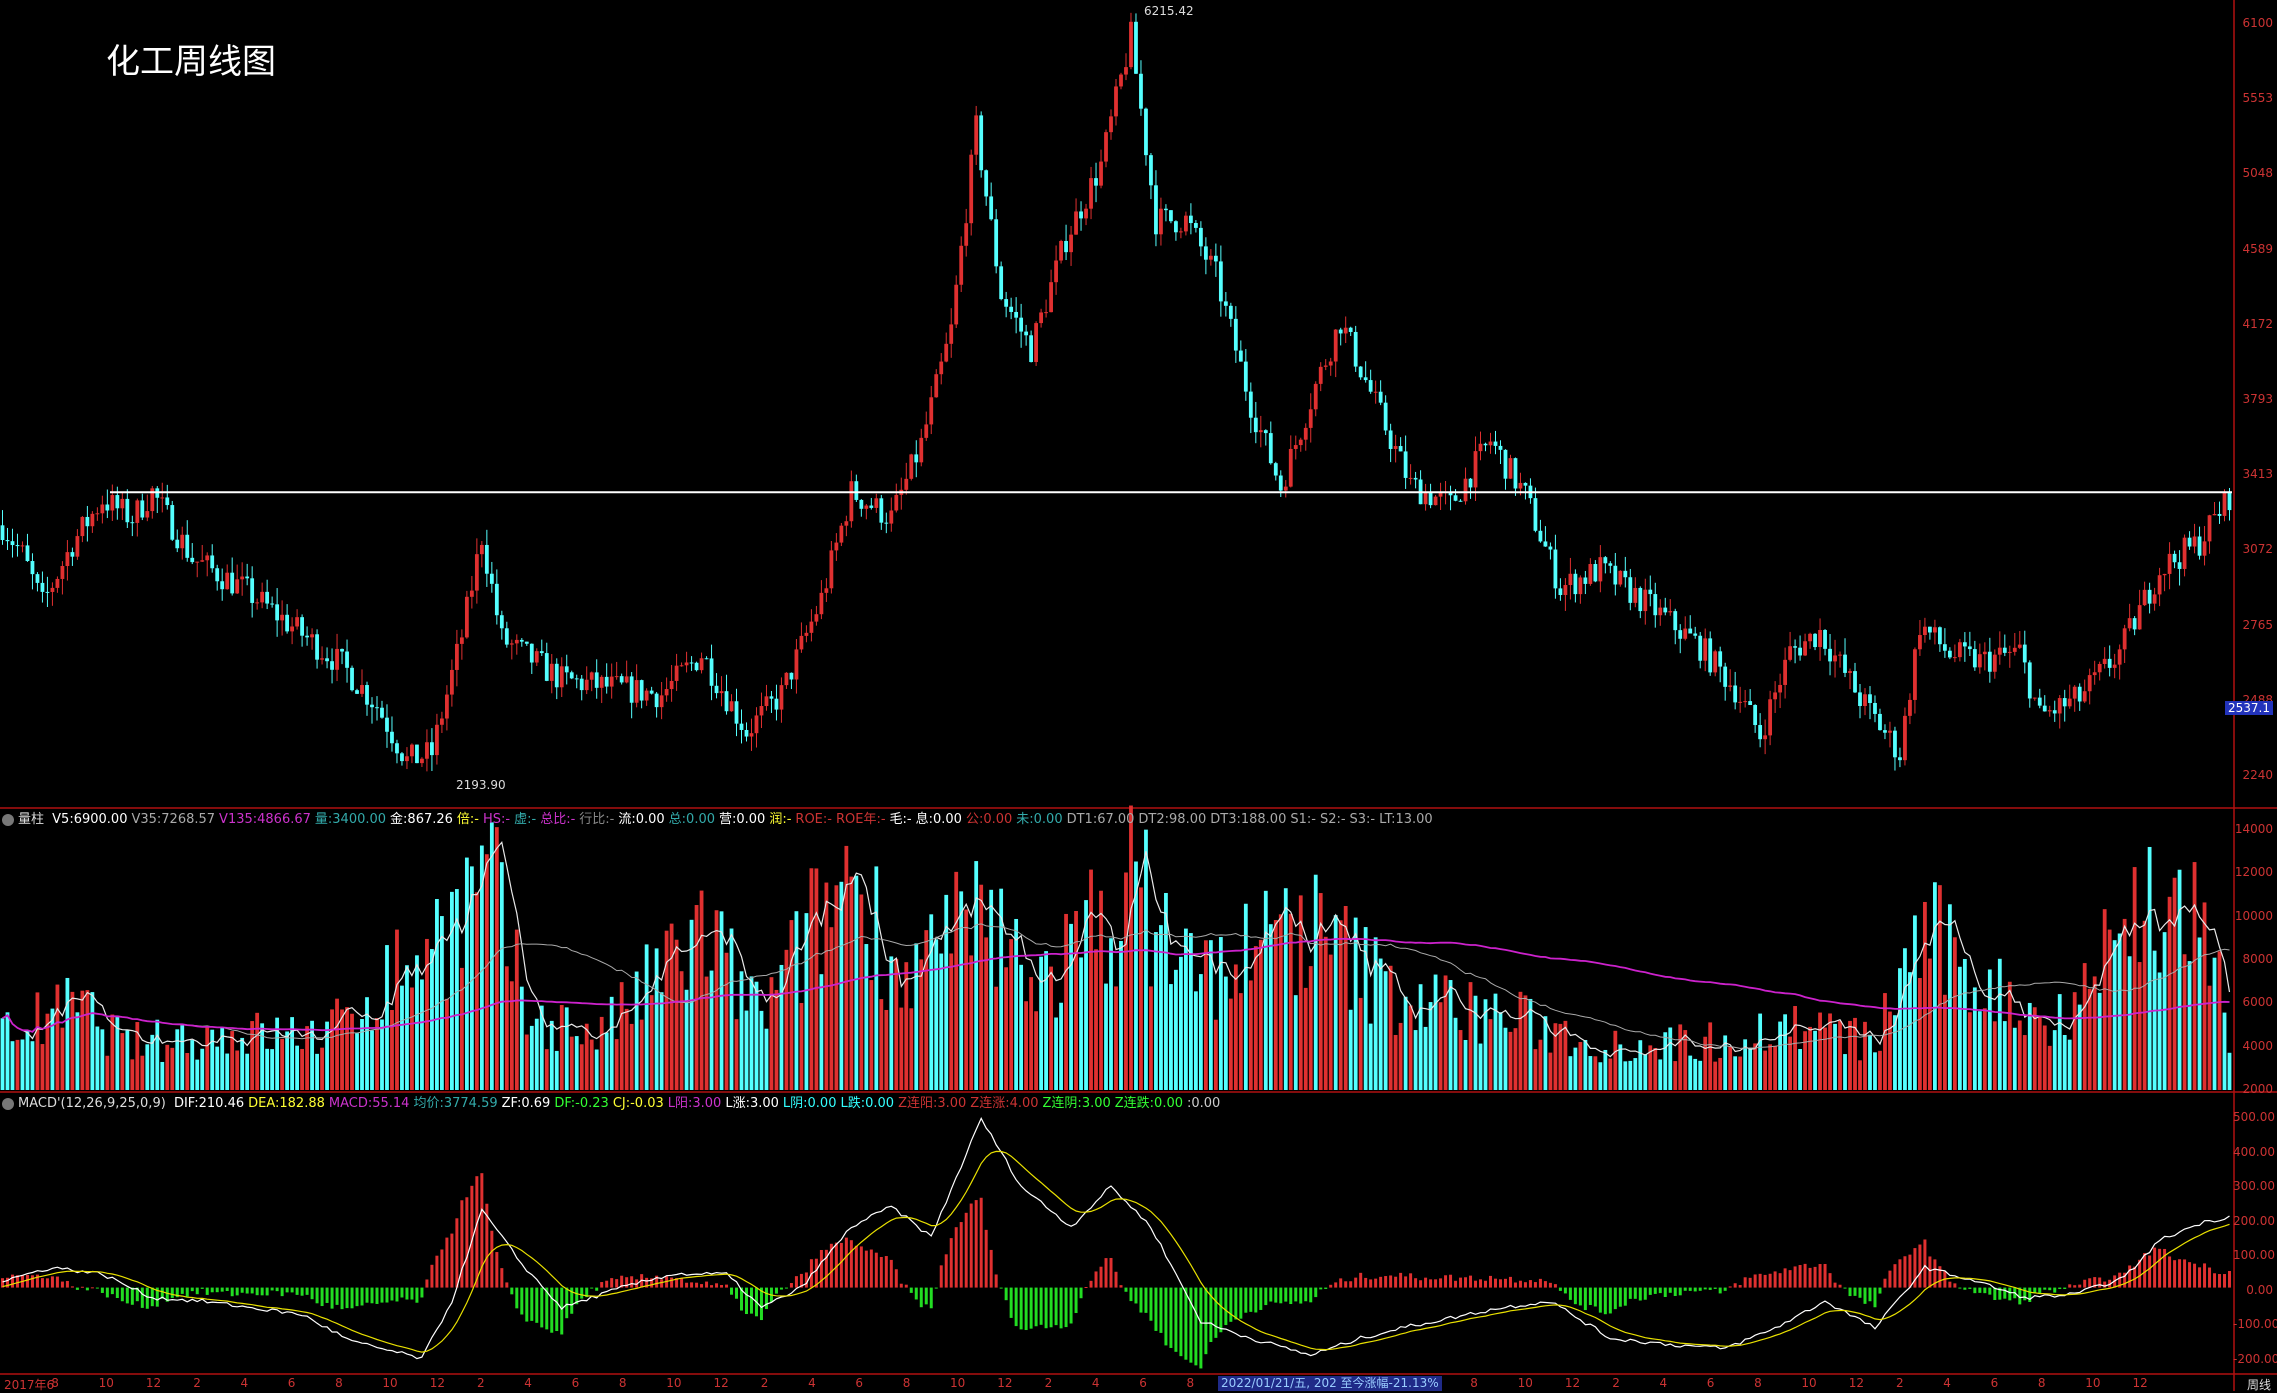 This screenshot has width=2277, height=1393. What do you see at coordinates (2258, 1385) in the screenshot?
I see `period-label: 周线` at bounding box center [2258, 1385].